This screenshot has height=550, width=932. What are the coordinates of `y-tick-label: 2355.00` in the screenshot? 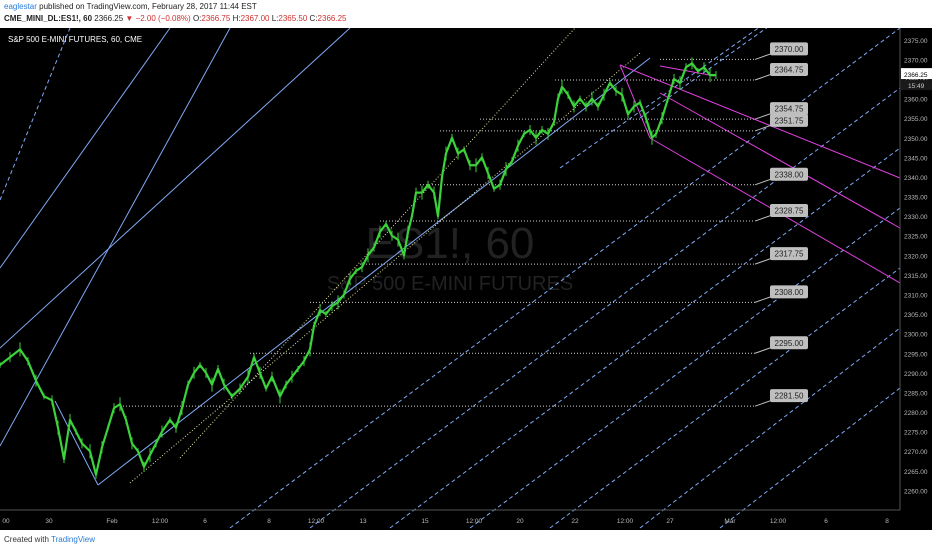 It's located at (916, 119).